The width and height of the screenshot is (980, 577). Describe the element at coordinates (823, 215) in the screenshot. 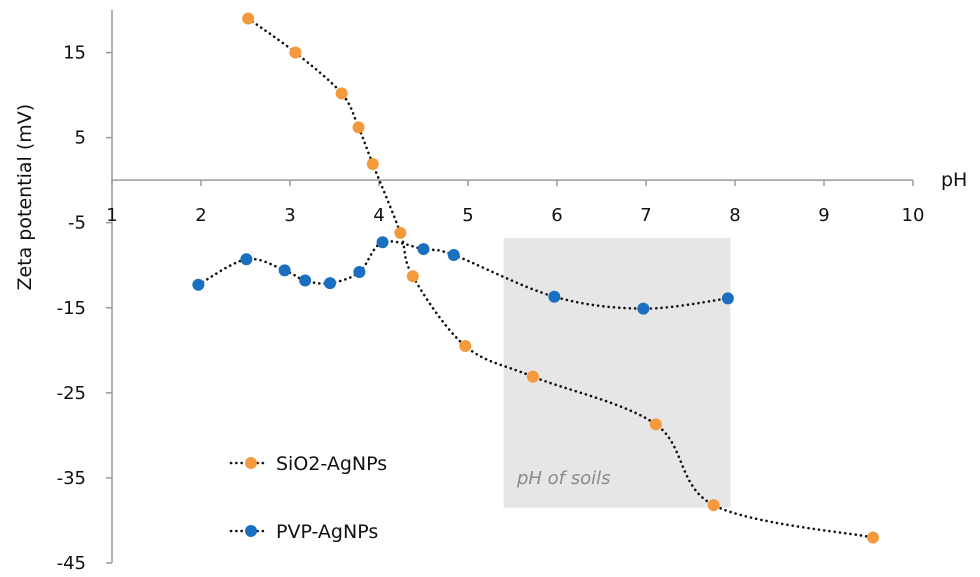

I see `x-tick-label: 9` at that location.